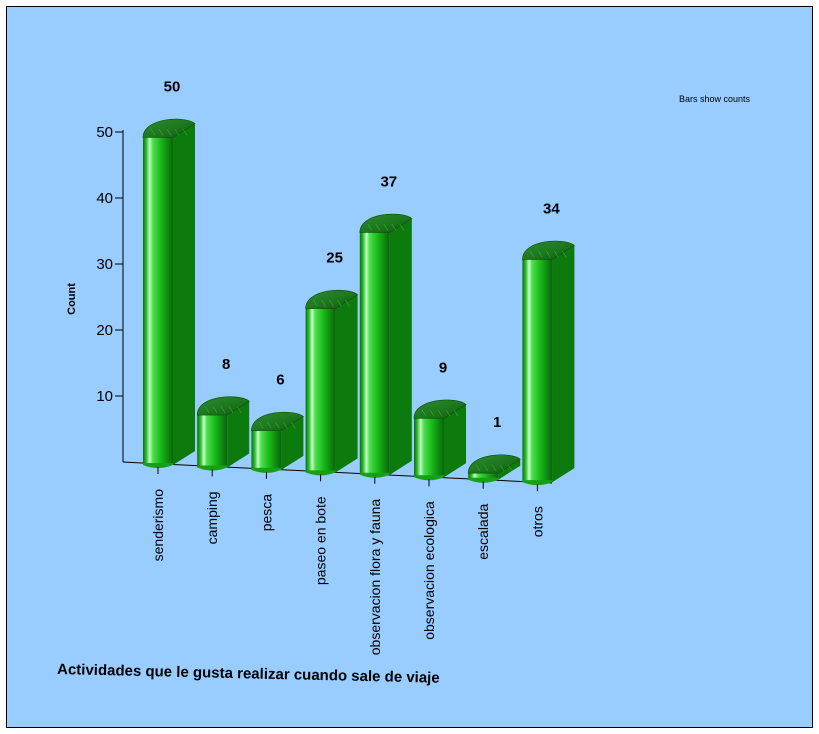  Describe the element at coordinates (715, 99) in the screenshot. I see `bars-show-counts-note: Bars show counts` at that location.